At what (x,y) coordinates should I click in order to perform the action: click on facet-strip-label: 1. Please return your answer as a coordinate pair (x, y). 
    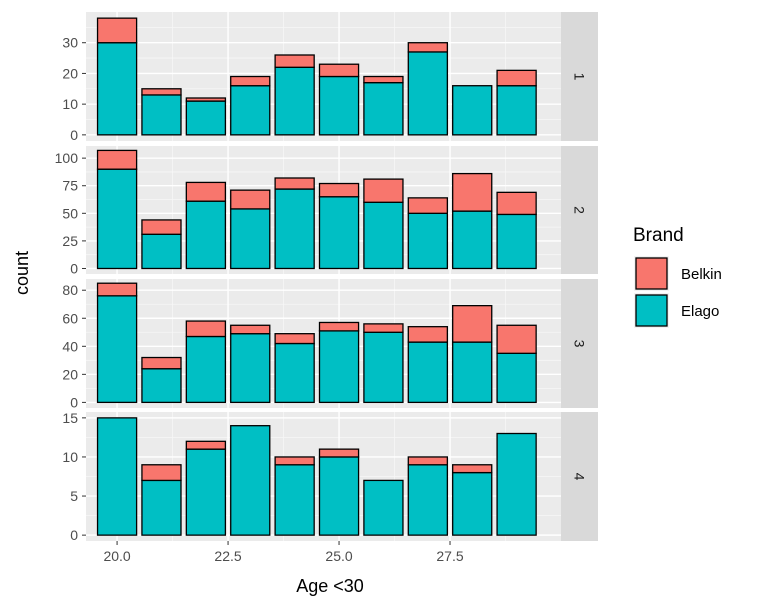
    Looking at the image, I should click on (580, 77).